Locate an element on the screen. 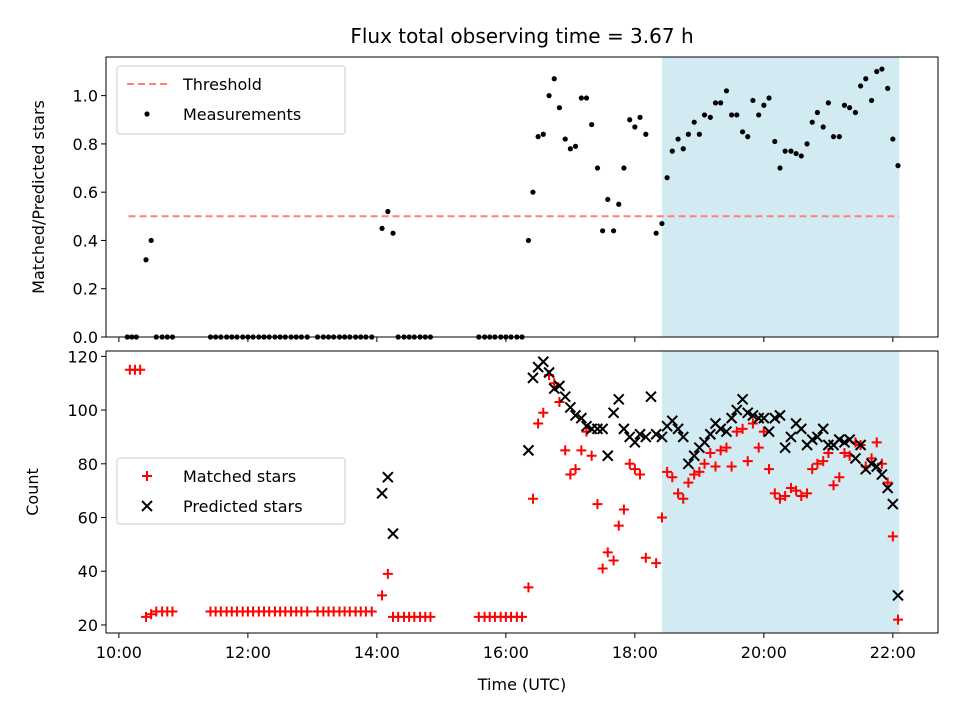 The width and height of the screenshot is (960, 720). legend-box is located at coordinates (231, 100).